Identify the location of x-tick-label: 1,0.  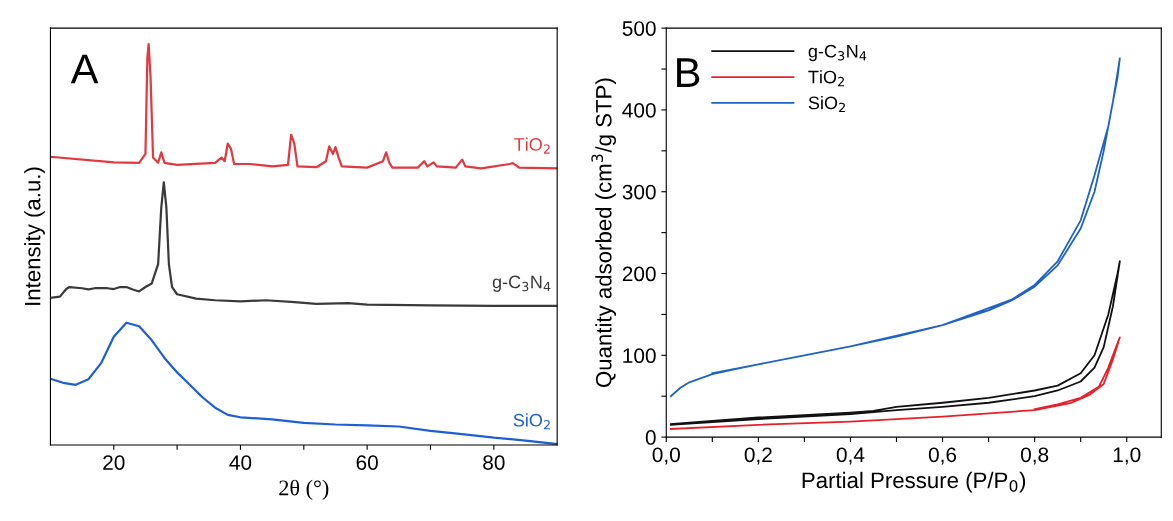
(1127, 456).